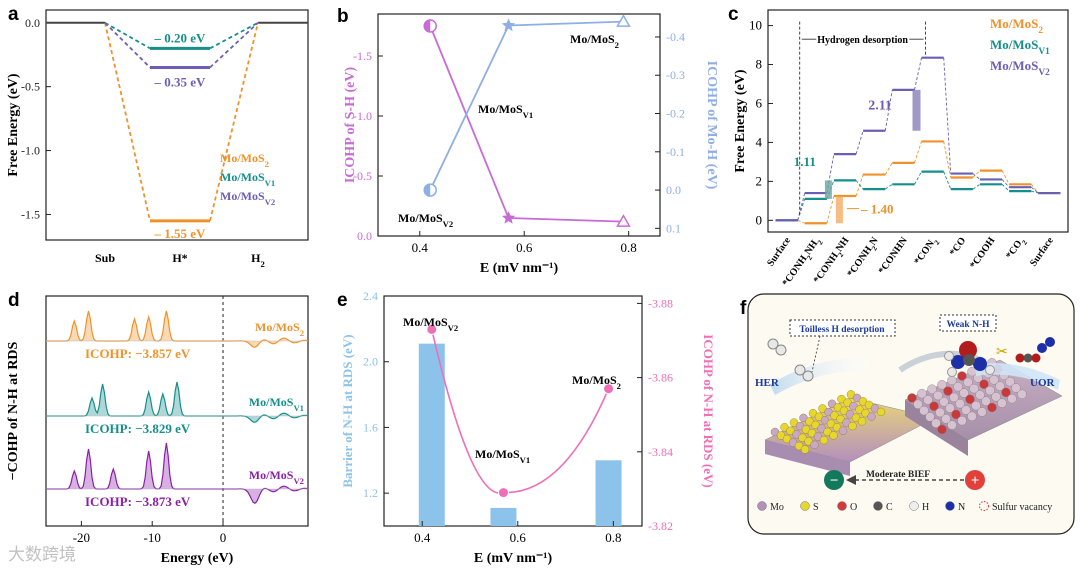 The image size is (1080, 573). Describe the element at coordinates (13, 410) in the screenshot. I see `y-axis-label-d: −COHP of N-H at RDS` at that location.